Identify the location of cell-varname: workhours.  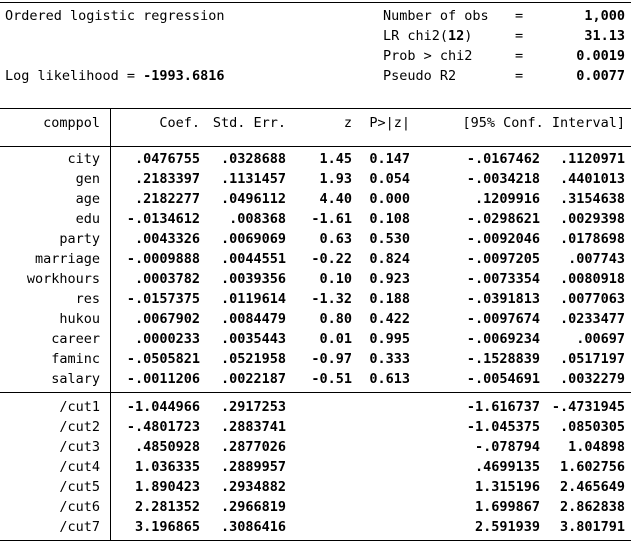
(63, 279).